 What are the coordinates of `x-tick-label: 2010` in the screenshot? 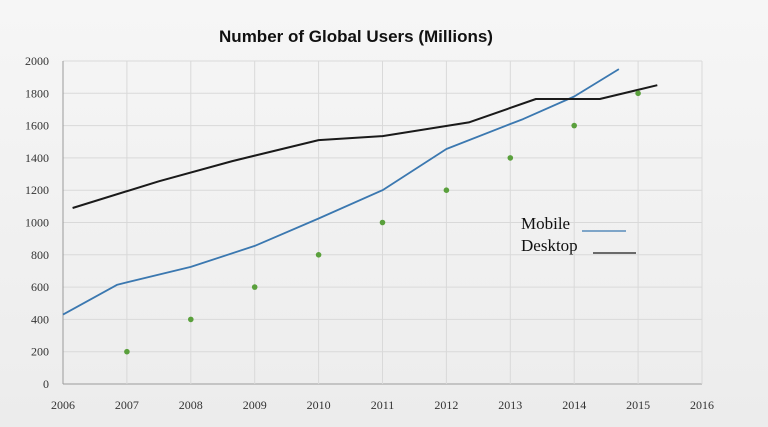 It's located at (319, 405).